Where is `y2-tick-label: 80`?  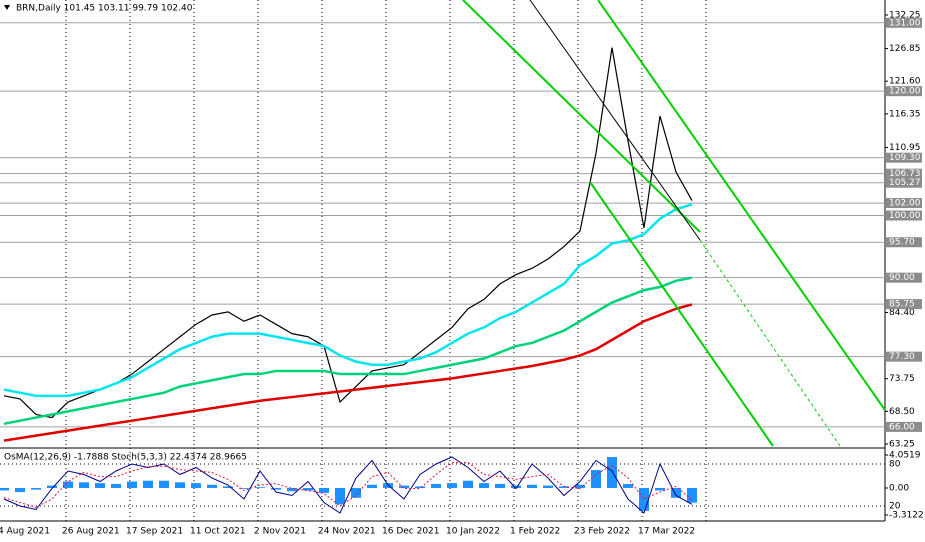 y2-tick-label: 80 is located at coordinates (895, 465).